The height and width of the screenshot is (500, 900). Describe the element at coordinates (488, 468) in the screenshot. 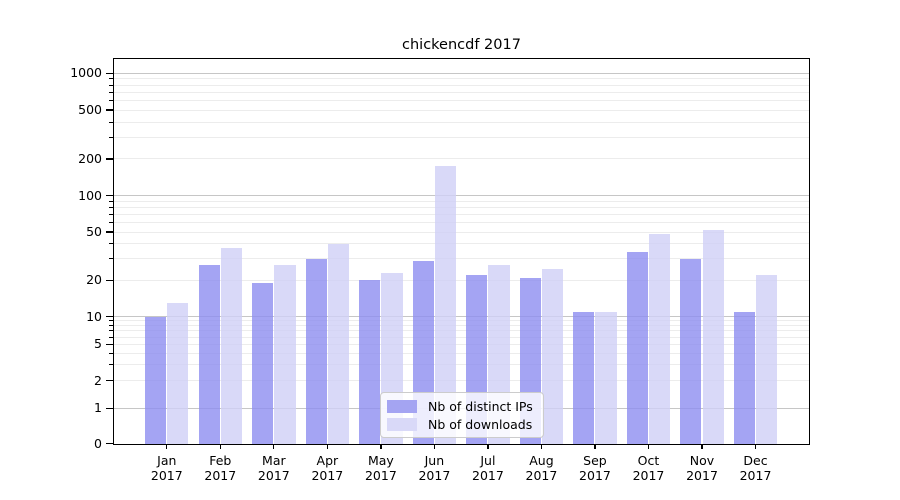

I see `x-axis-tick-label-jul: Jul 2017` at that location.